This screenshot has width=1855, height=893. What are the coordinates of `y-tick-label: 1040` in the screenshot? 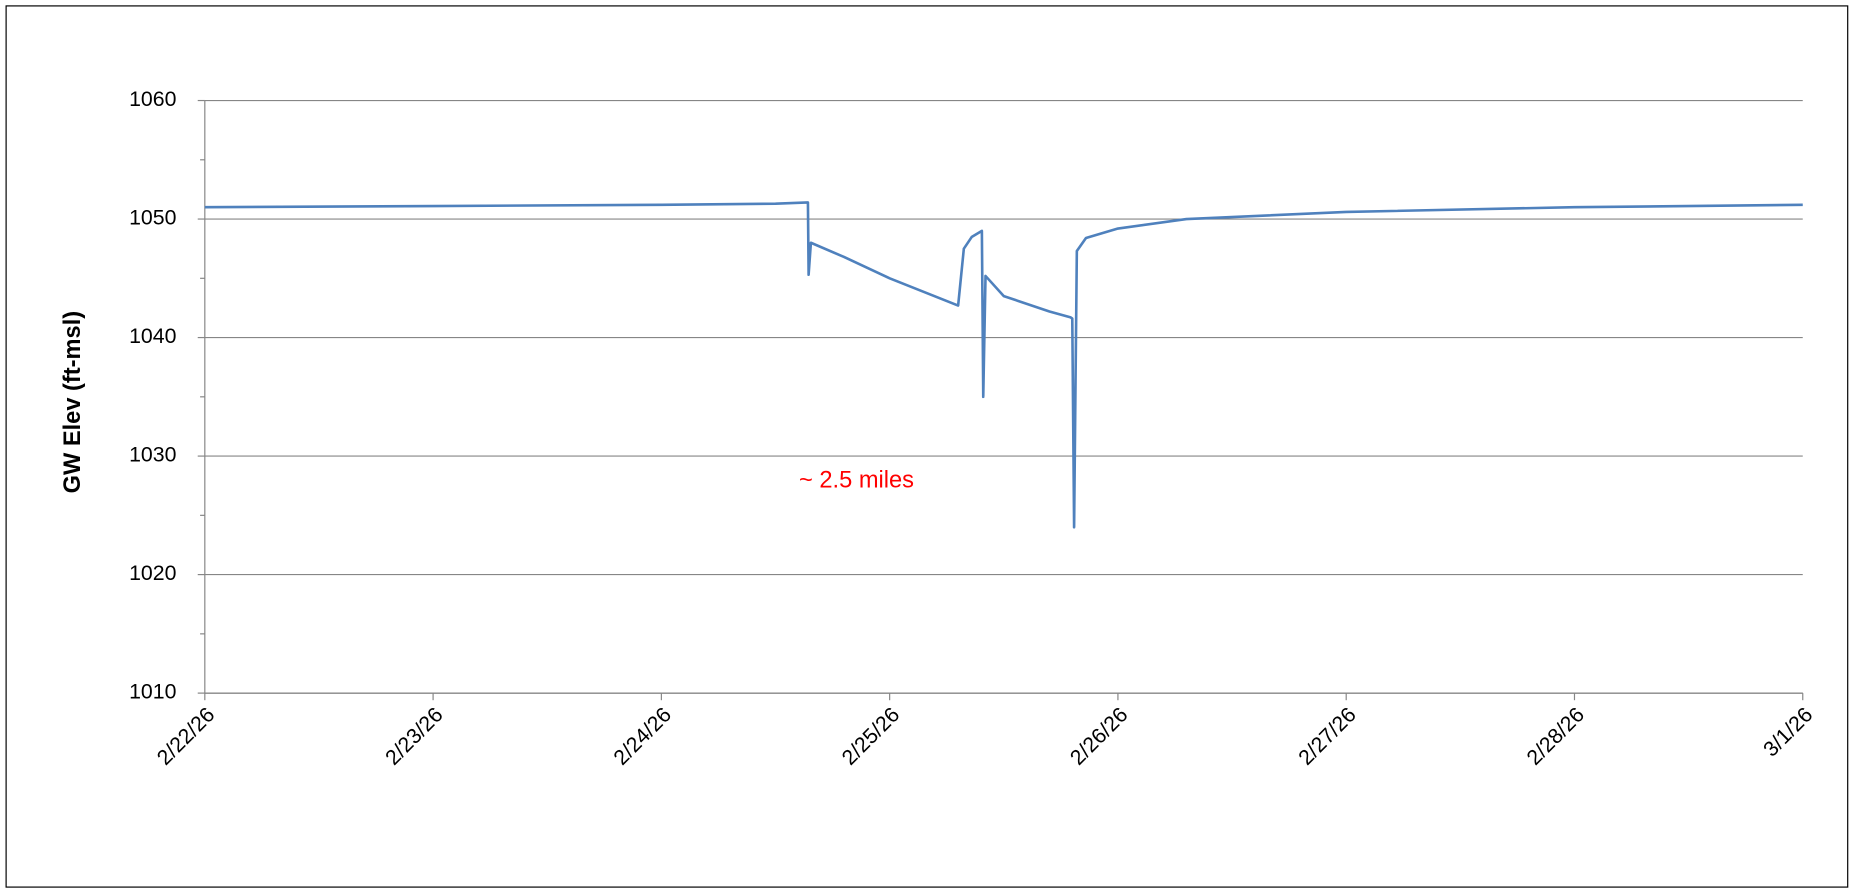 It's located at (152, 336).